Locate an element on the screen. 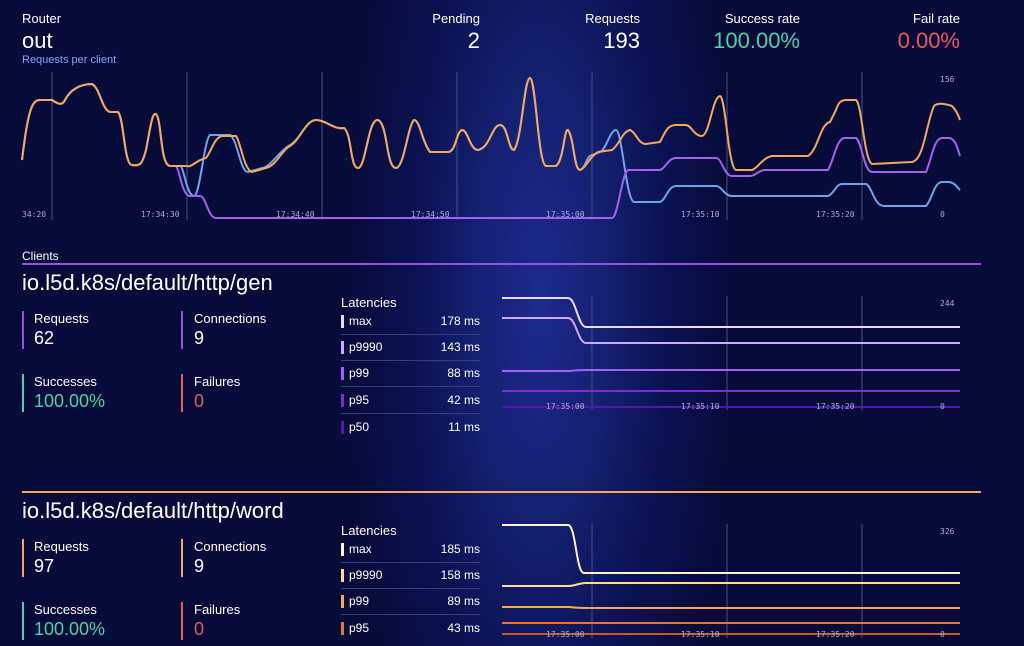  gen-chart-min-label: 0 is located at coordinates (942, 406).